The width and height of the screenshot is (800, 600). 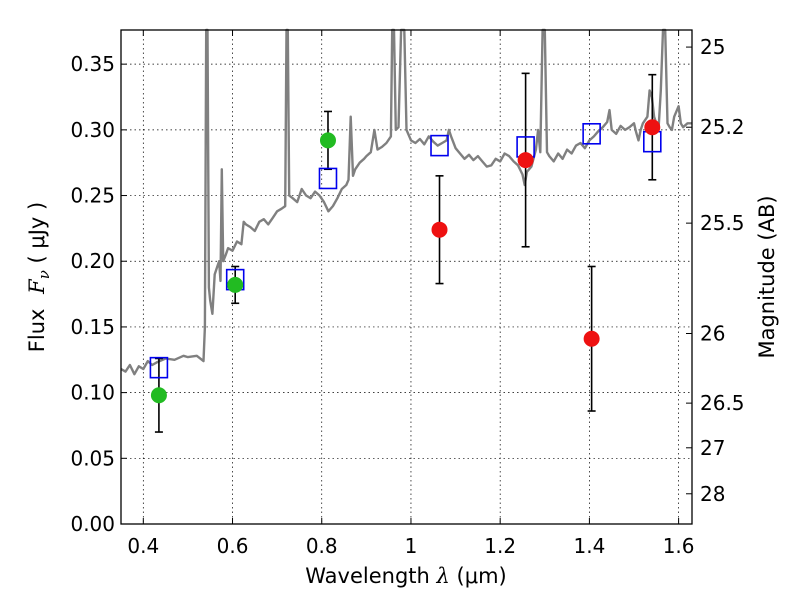 I want to click on x-tick-label: 0.8, so click(x=322, y=546).